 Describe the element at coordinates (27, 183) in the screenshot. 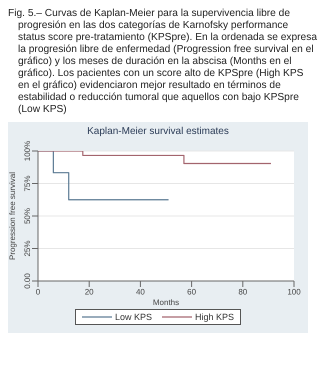

I see `y-tick-label: 75%` at that location.